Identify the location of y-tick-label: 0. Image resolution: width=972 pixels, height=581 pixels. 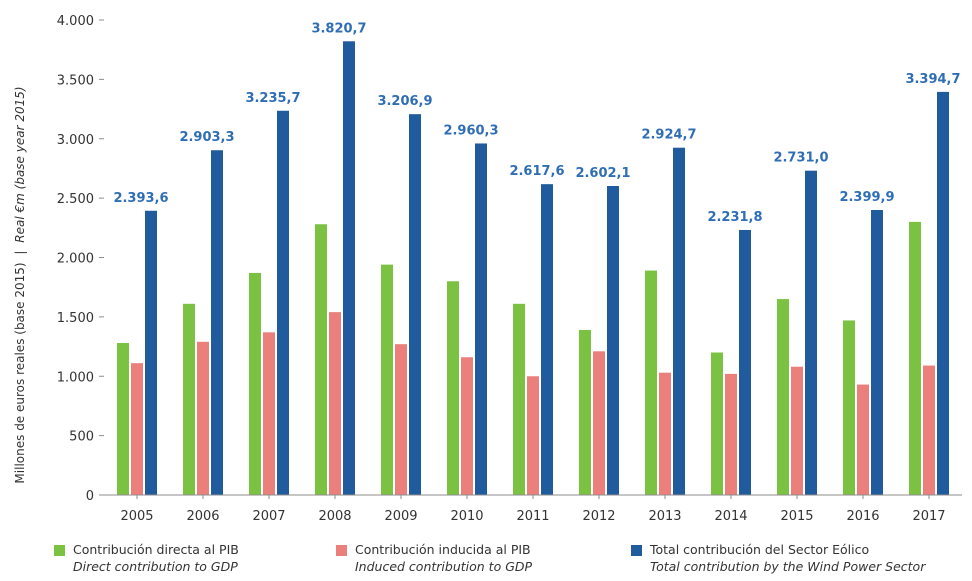
(90, 496).